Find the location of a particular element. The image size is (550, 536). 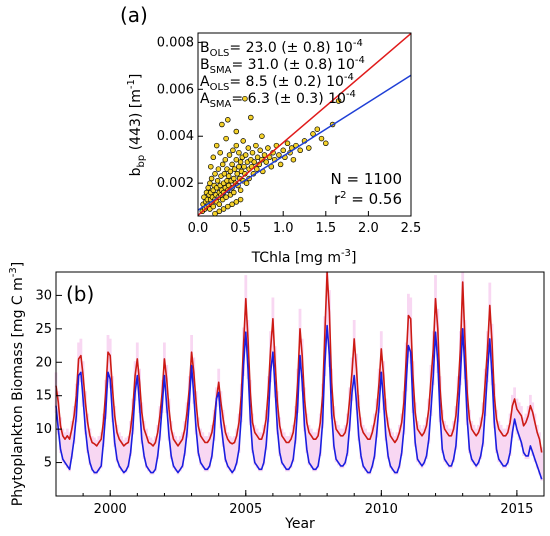

scatter-y-axis-label: bbp (443) [m-1] is located at coordinates (136, 125).